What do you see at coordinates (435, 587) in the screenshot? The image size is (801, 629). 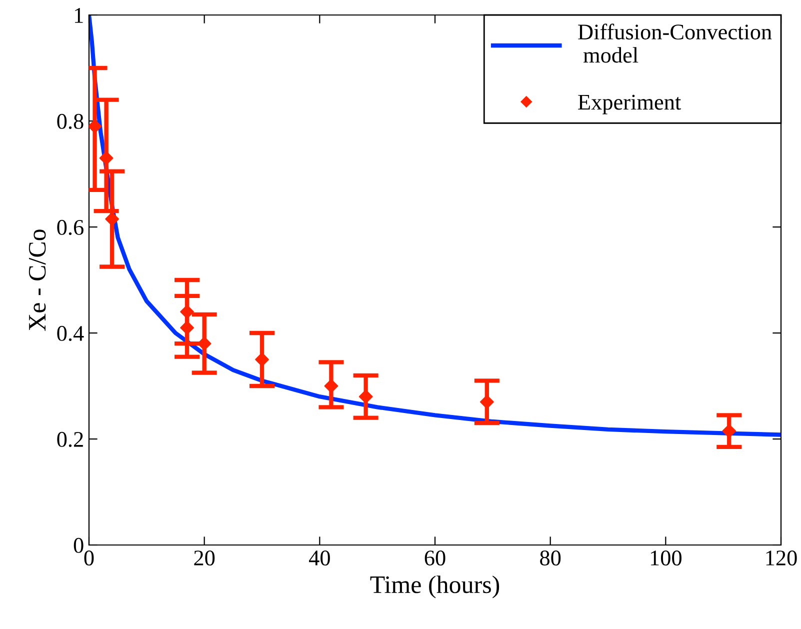 I see `x-axis-title: Time (hours)` at bounding box center [435, 587].